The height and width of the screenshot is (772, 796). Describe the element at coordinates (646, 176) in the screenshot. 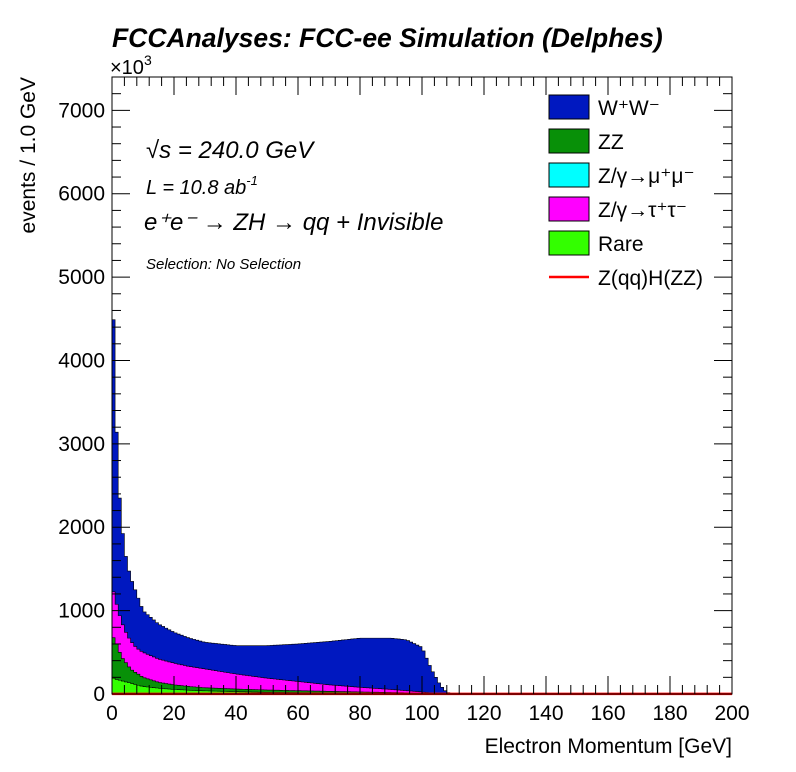

I see `legend-label: Z/γ→μ⁺μ⁻` at that location.